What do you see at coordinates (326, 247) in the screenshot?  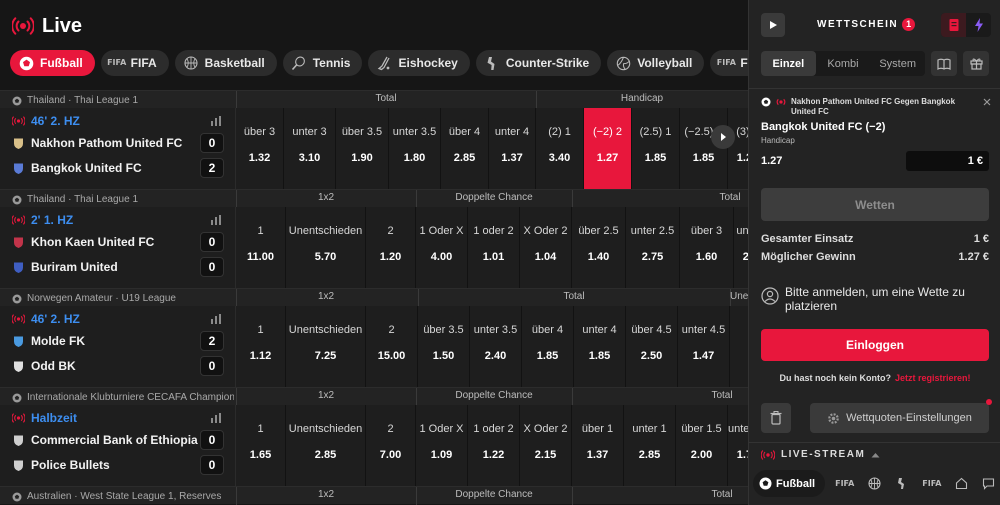 I see `odds-button: Unentschieden 5.70` at bounding box center [326, 247].